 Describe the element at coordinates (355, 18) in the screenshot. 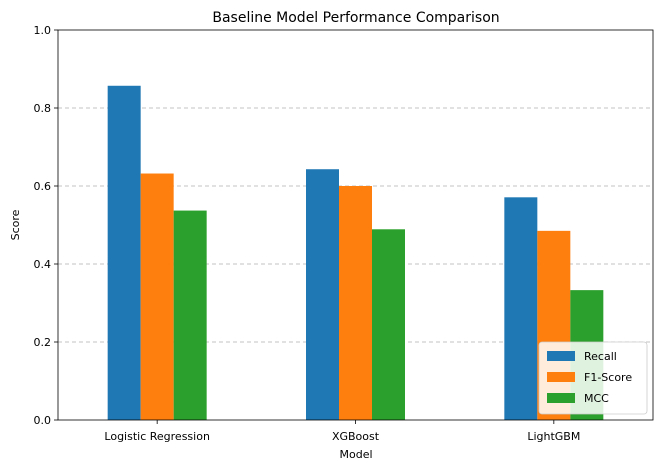

I see `chart-title: Baseline Model Performance Comparison` at that location.